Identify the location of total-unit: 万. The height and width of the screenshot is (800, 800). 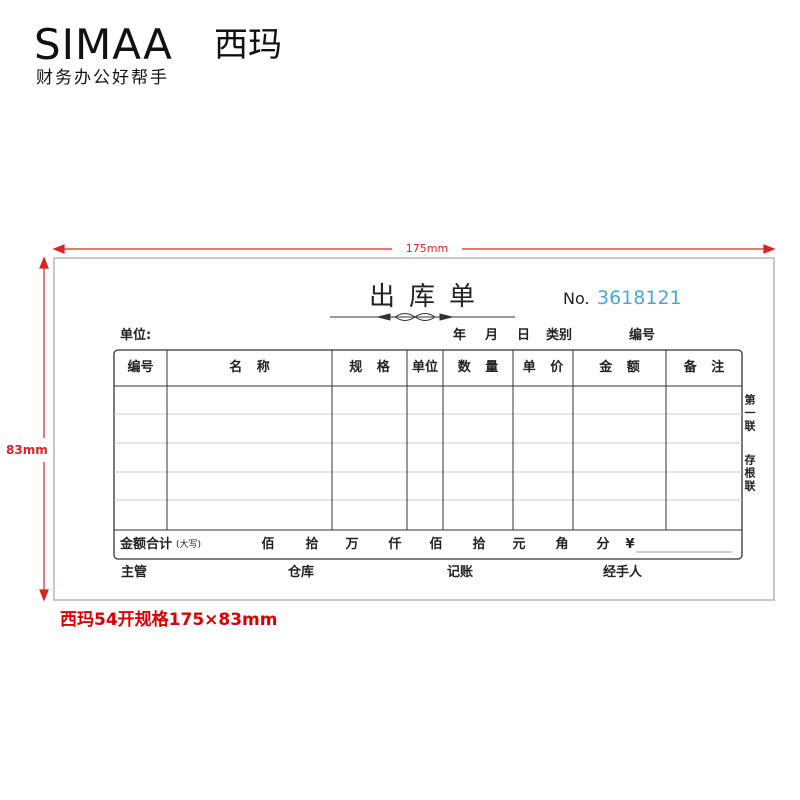
(352, 544).